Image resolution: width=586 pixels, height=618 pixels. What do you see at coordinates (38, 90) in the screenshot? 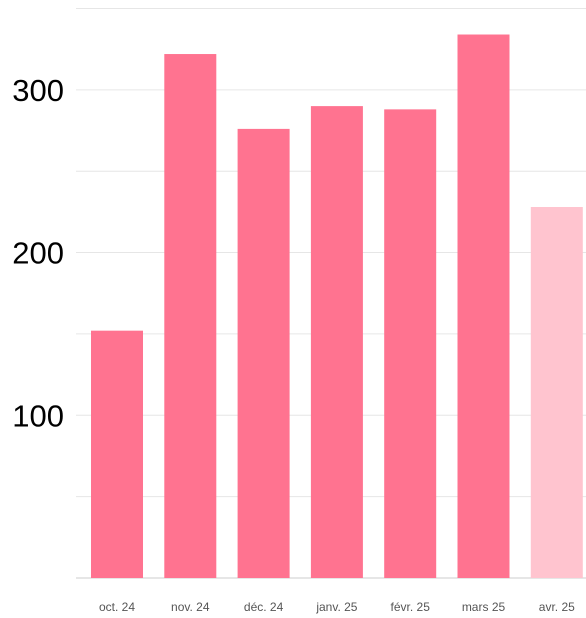
I see `y-tick-label: 300` at bounding box center [38, 90].